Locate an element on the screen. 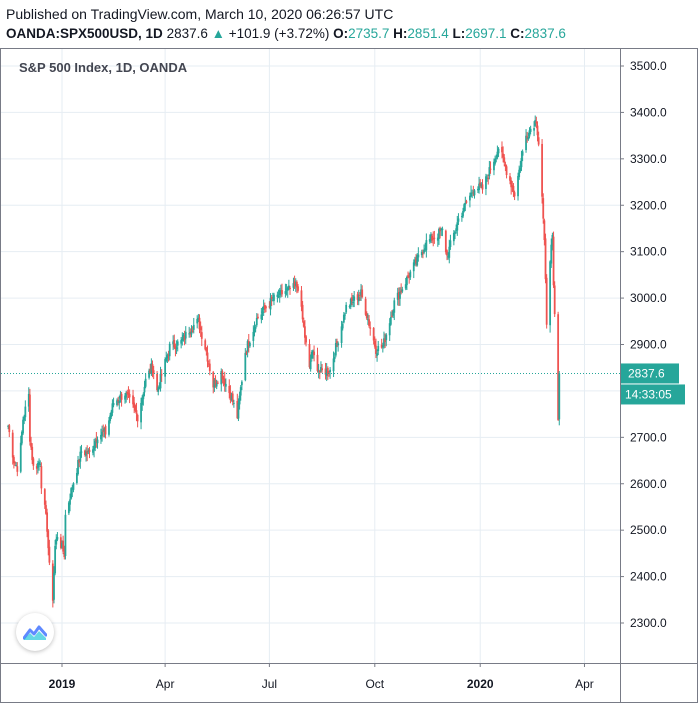 The height and width of the screenshot is (703, 698). up-arrow-icon: ▲ is located at coordinates (218, 33).